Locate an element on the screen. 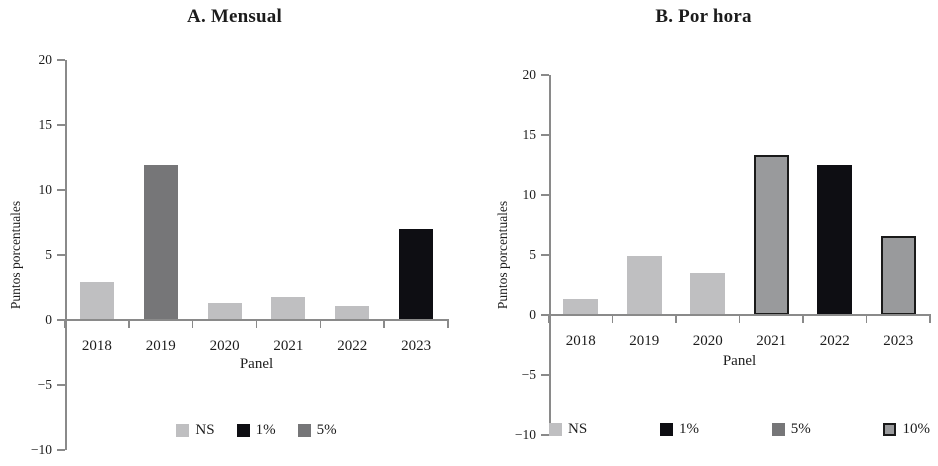 The width and height of the screenshot is (938, 466). legend-item-10pct: 10% is located at coordinates (906, 429).